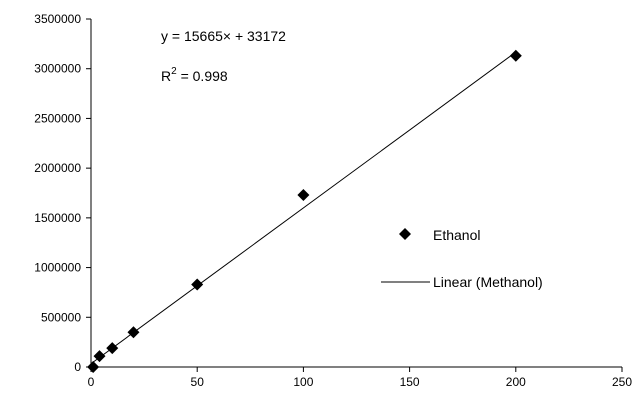 The height and width of the screenshot is (407, 636). What do you see at coordinates (91, 382) in the screenshot?
I see `x-tick-label: 0` at bounding box center [91, 382].